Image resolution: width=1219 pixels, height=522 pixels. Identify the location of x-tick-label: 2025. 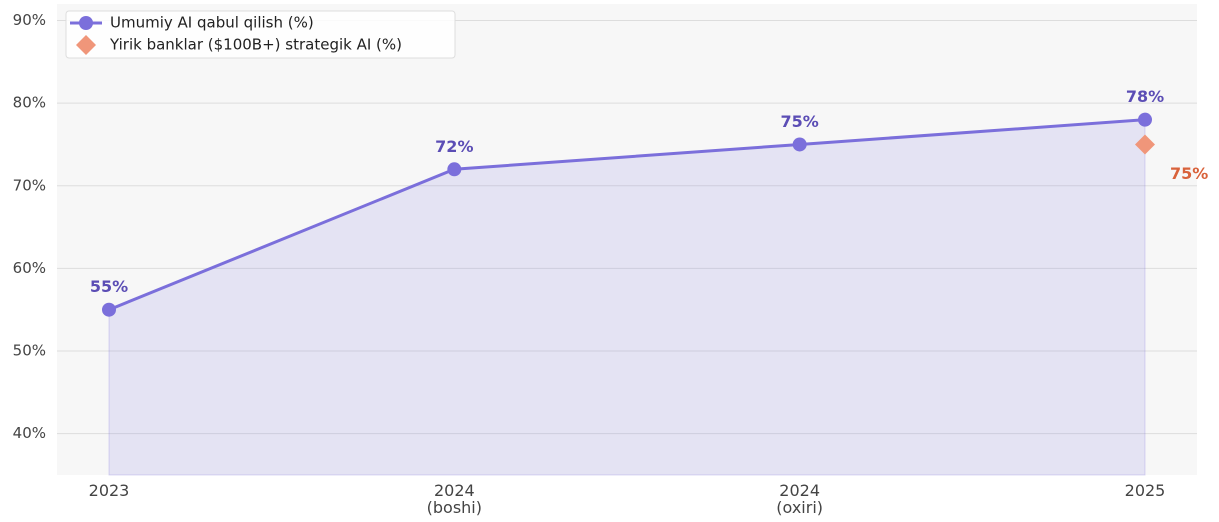
(1145, 490).